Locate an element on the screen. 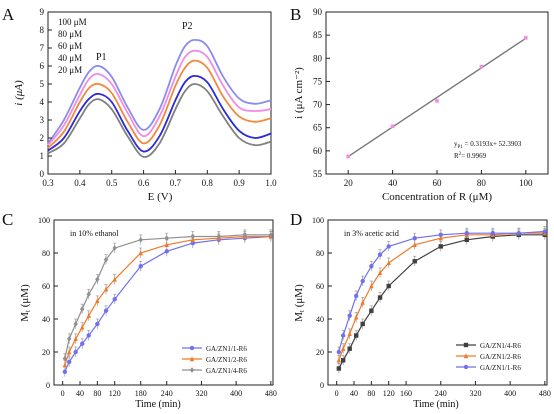 The image size is (554, 414). panel-a-xtick-label: 0.6 is located at coordinates (144, 183).